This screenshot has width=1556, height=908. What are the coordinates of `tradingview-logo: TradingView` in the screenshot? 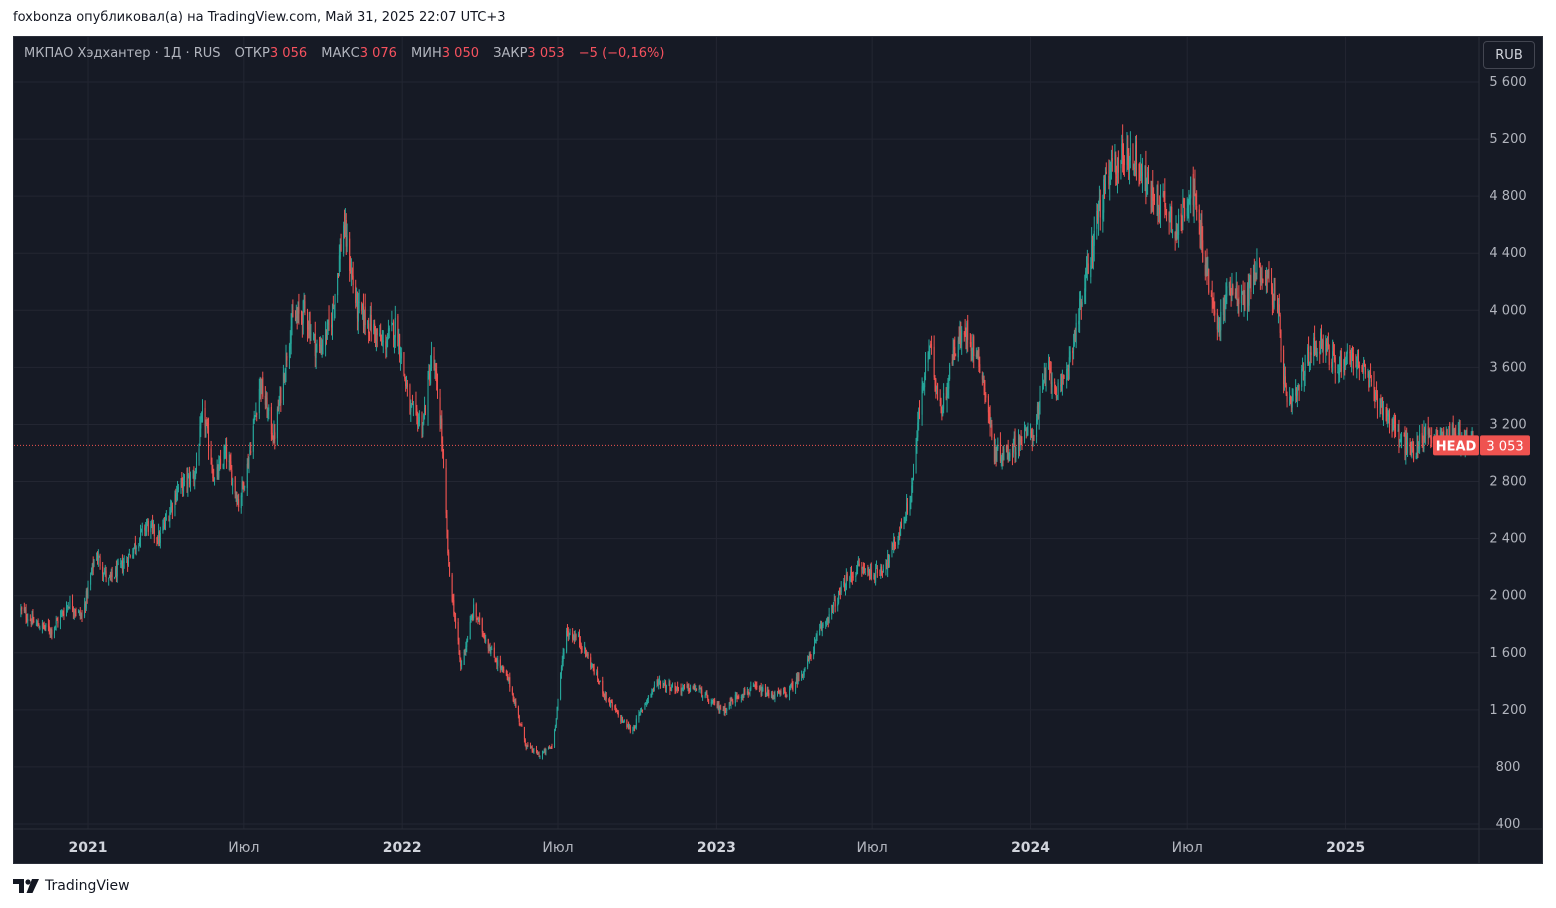 It's located at (71, 886).